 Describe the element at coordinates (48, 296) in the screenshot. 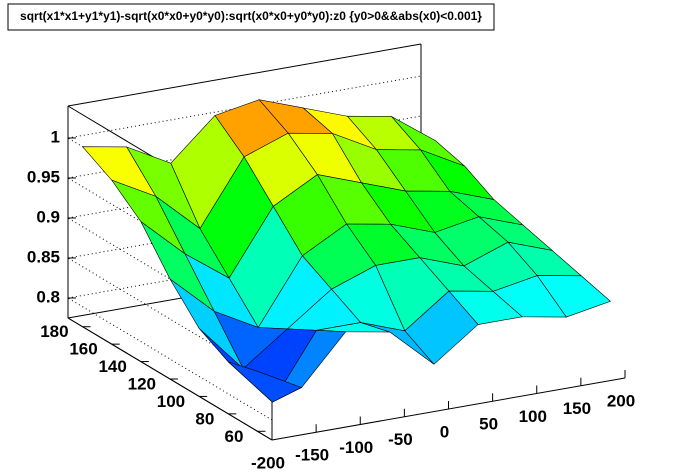

I see `z-tick-label: 0.8` at that location.